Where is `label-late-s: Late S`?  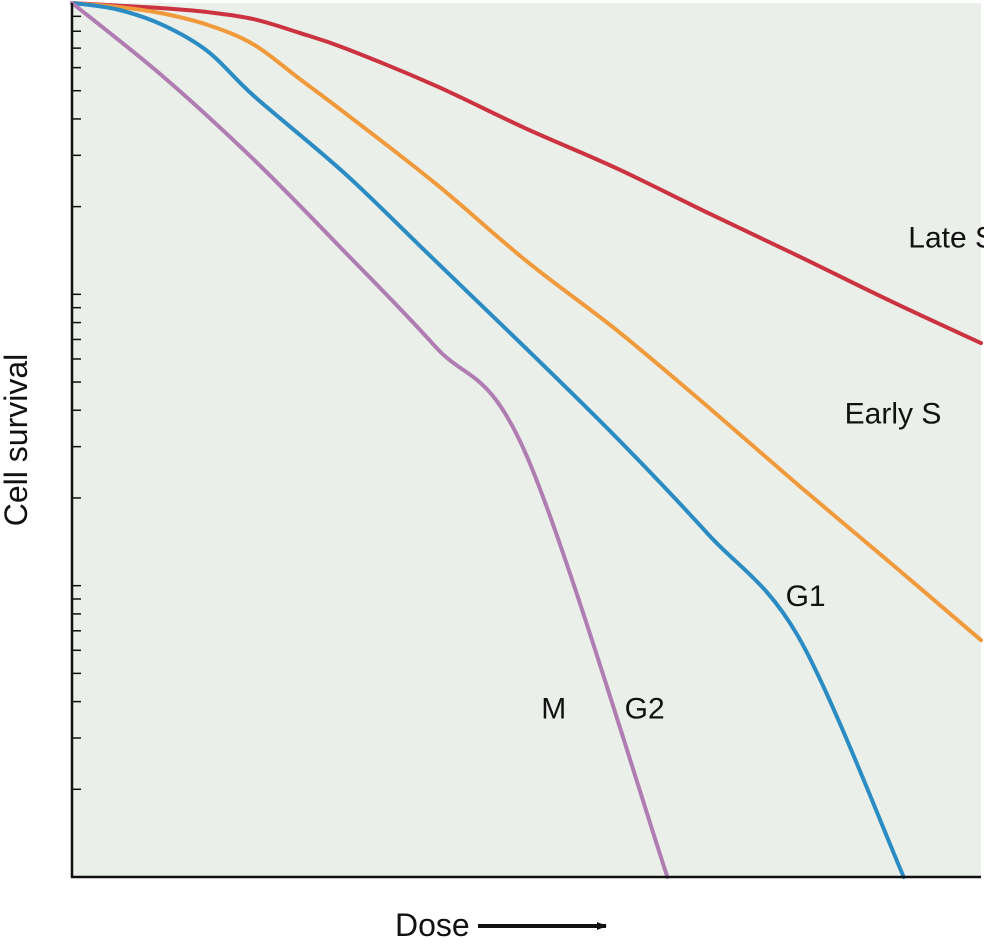 label-late-s: Late S is located at coordinates (946, 237).